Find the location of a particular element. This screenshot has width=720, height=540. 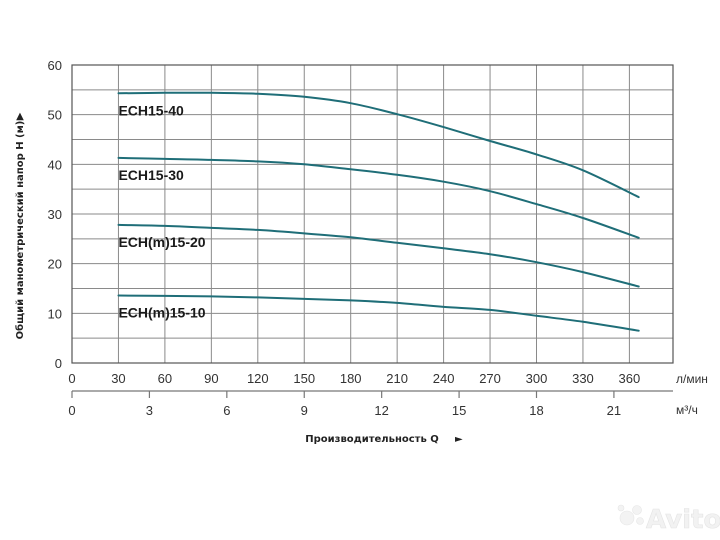

x-tick-label-lpm: 90 is located at coordinates (211, 378).